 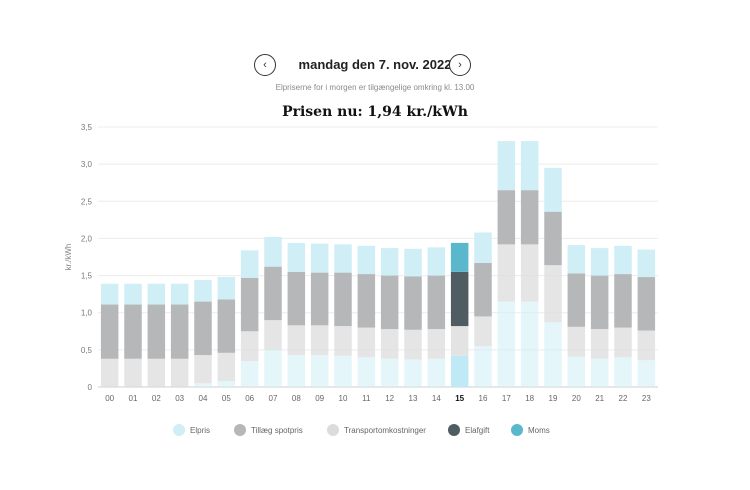 What do you see at coordinates (343, 398) in the screenshot?
I see `x-tick-label: 10` at bounding box center [343, 398].